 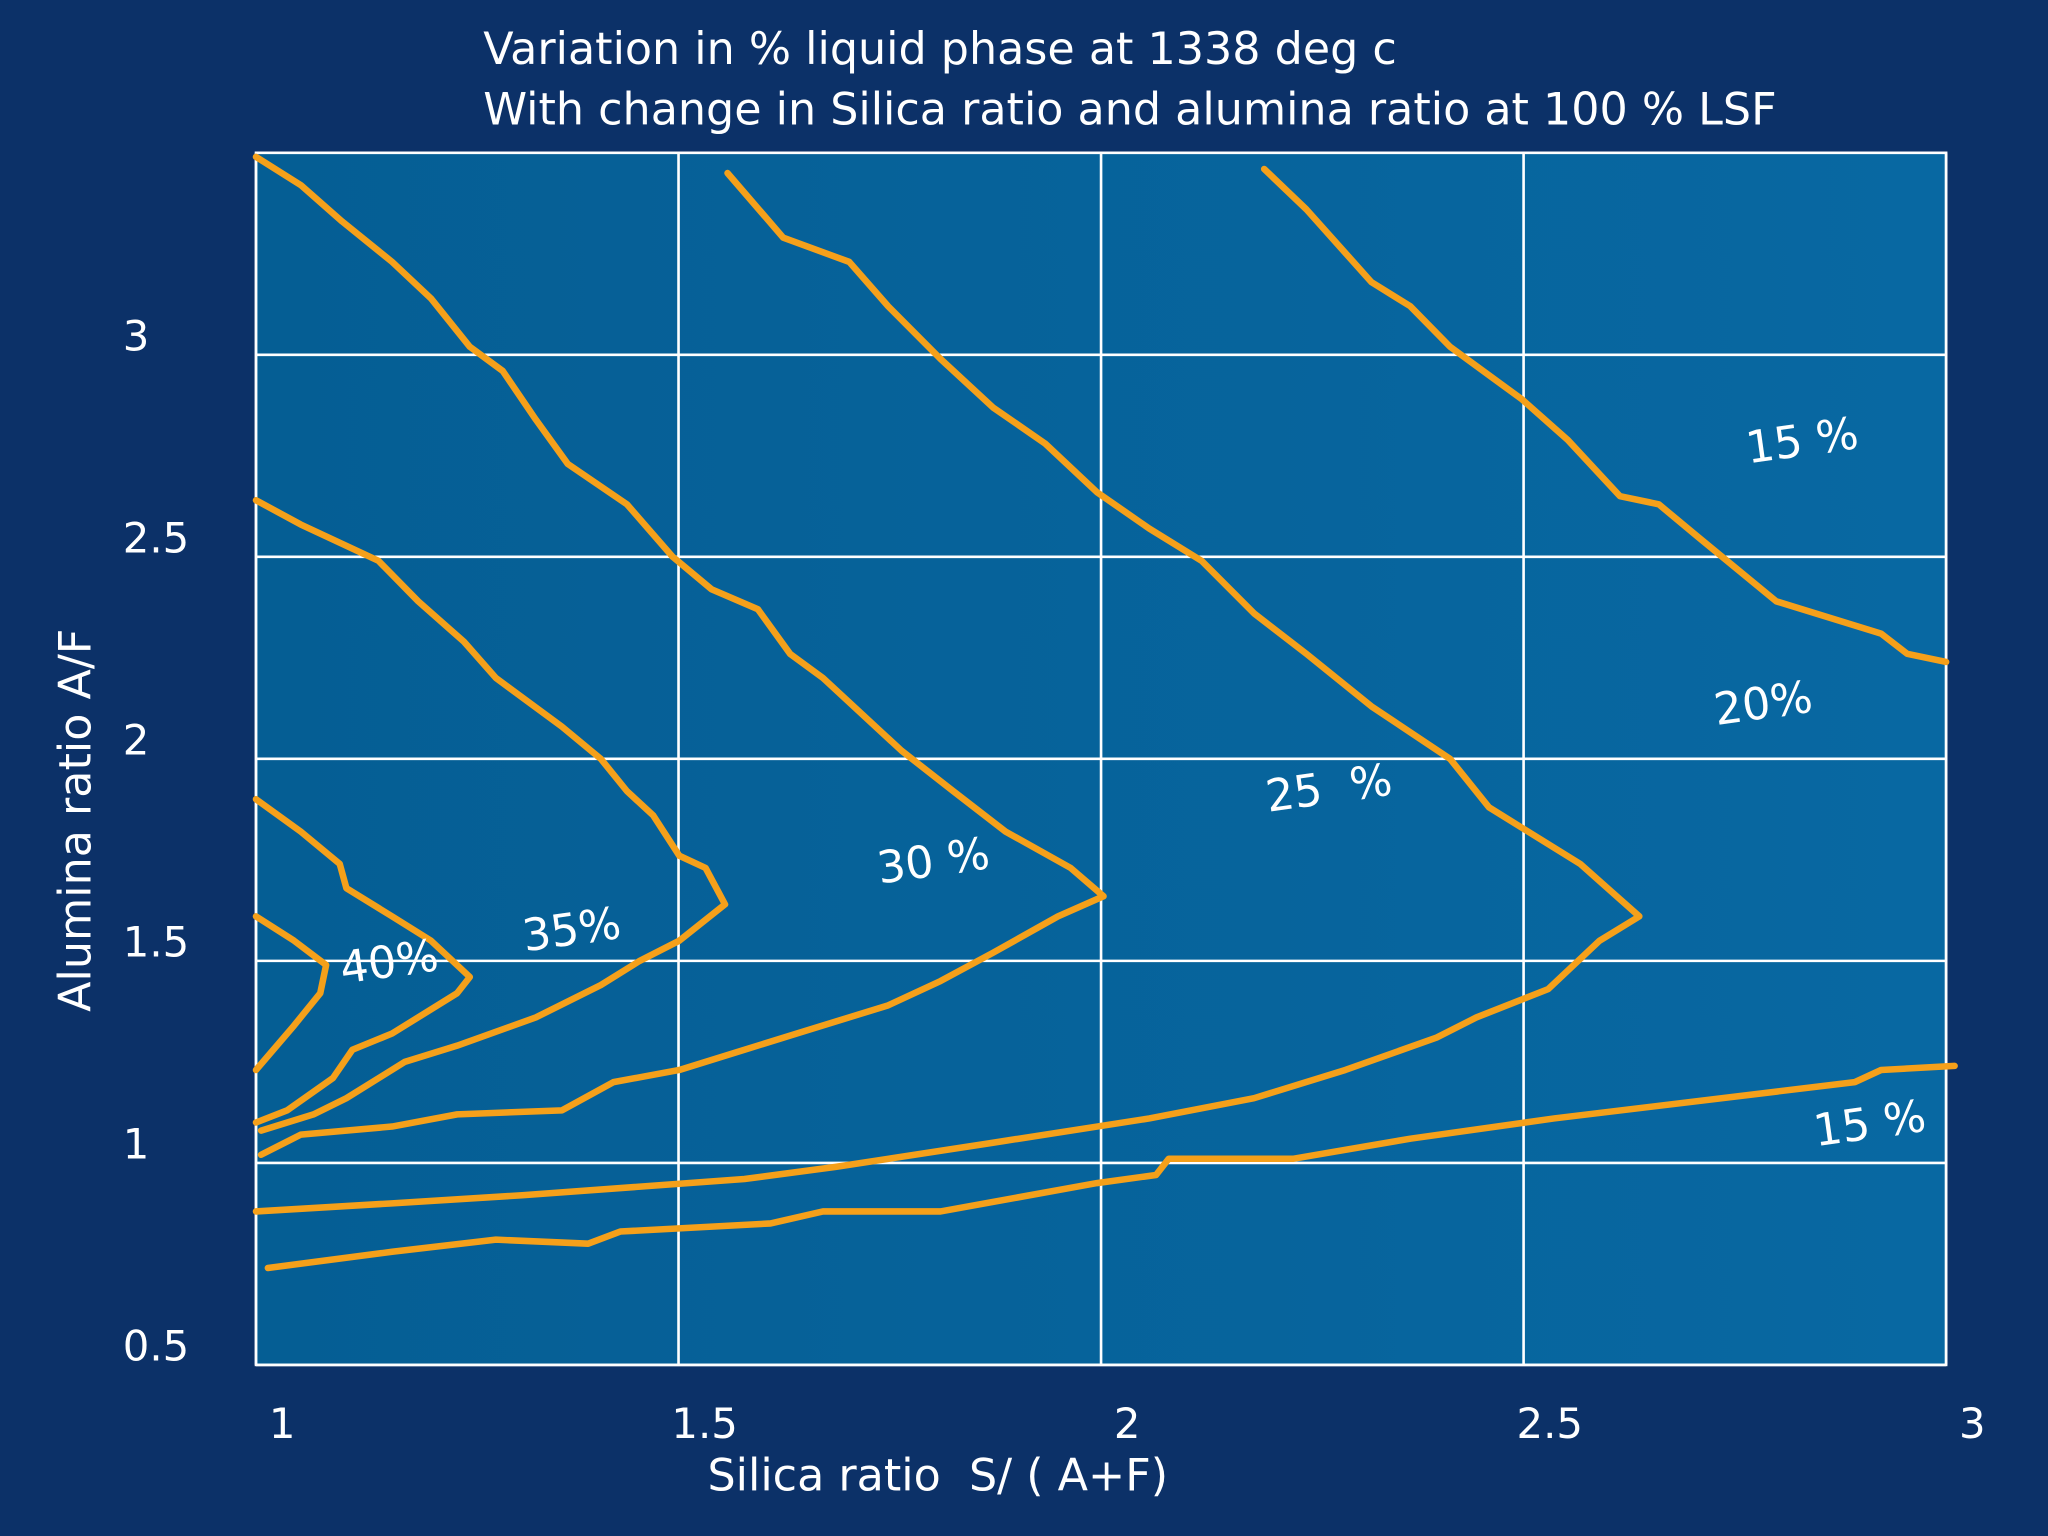 What do you see at coordinates (156, 1346) in the screenshot?
I see `y-tick-label: 0.5` at bounding box center [156, 1346].